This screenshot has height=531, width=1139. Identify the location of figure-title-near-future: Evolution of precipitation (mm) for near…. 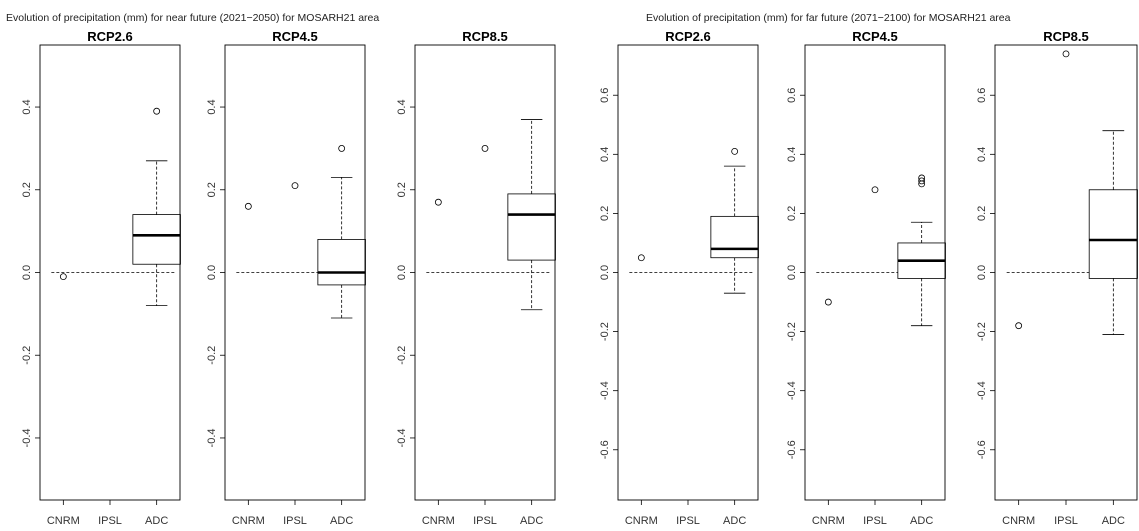
(192, 18).